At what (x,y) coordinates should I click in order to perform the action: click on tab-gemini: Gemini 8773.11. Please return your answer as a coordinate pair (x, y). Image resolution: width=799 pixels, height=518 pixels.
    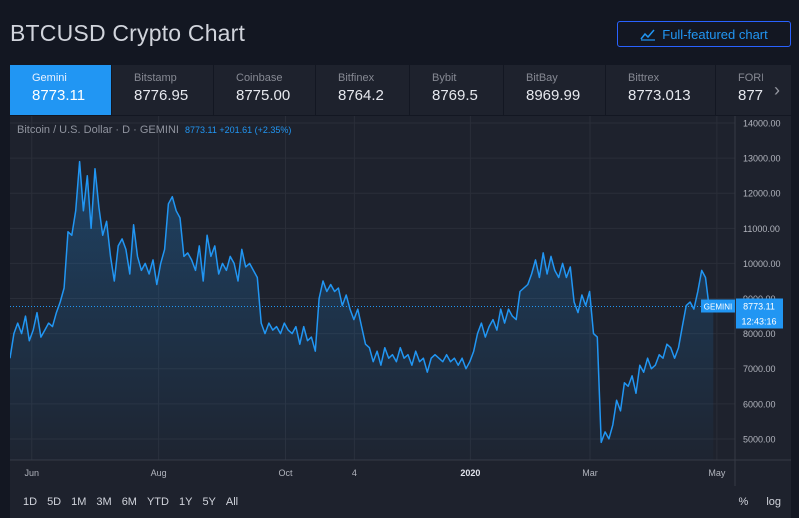
    Looking at the image, I should click on (61, 90).